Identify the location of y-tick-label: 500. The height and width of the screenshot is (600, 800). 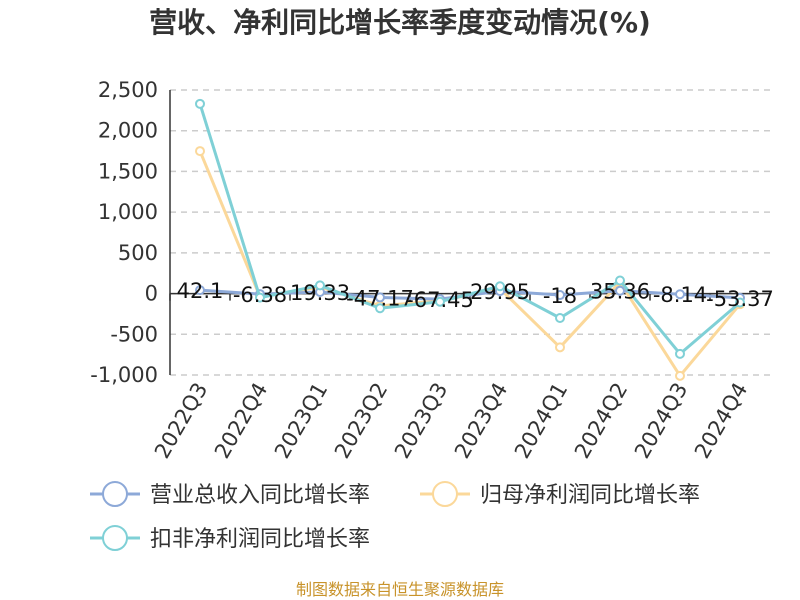
(138, 253).